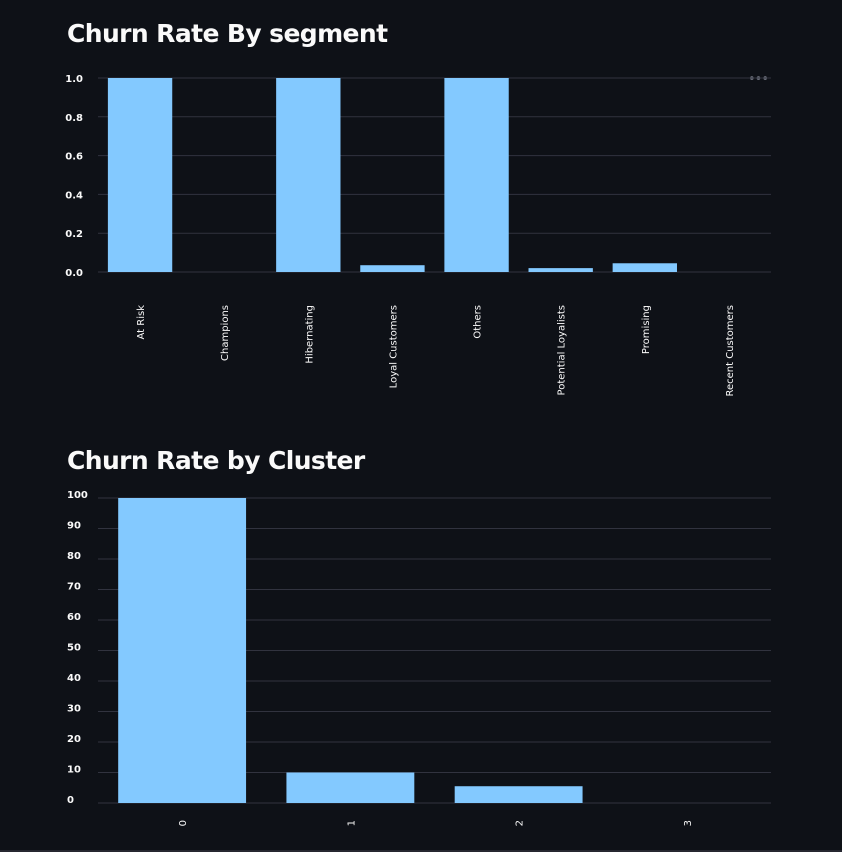 The image size is (842, 852). I want to click on more-options-icon: •••, so click(758, 79).